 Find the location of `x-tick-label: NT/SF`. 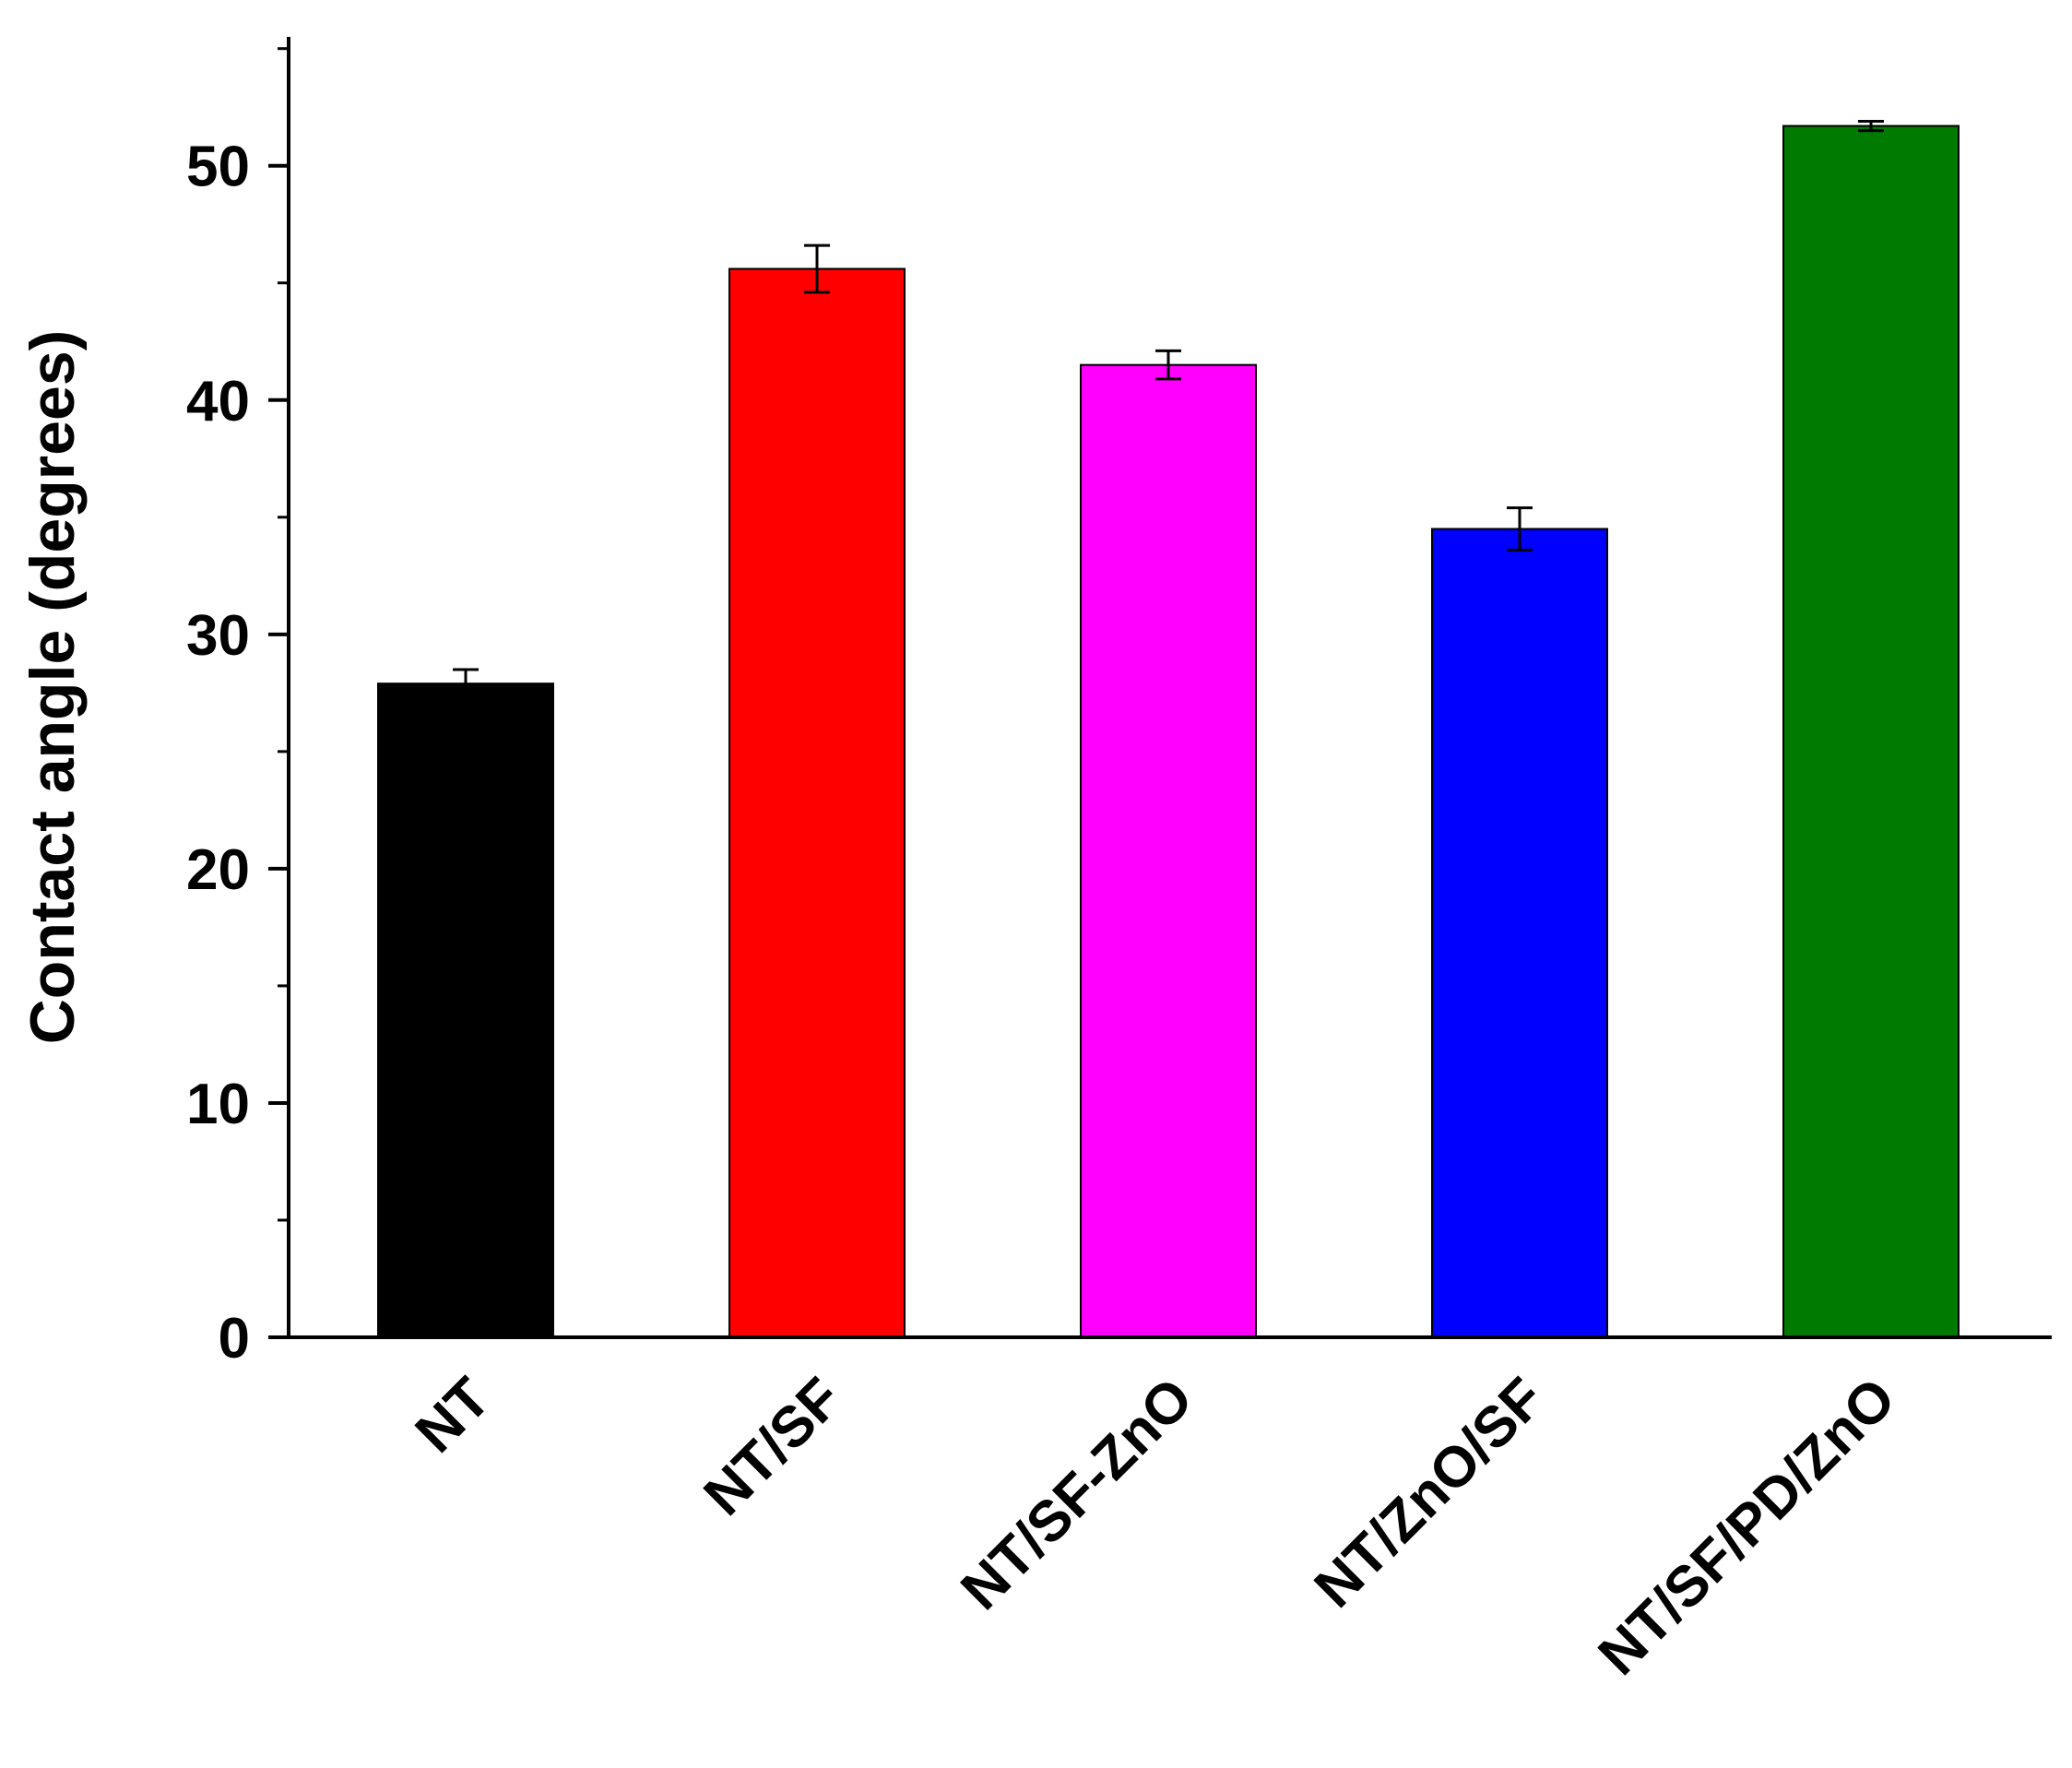

x-tick-label: NT/SF is located at coordinates (772, 1446).